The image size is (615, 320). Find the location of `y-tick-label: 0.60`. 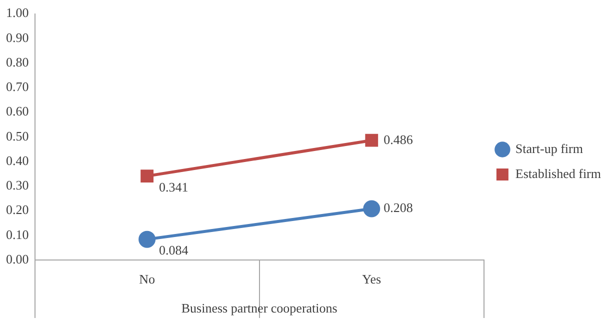

y-tick-label: 0.60 is located at coordinates (17, 111).